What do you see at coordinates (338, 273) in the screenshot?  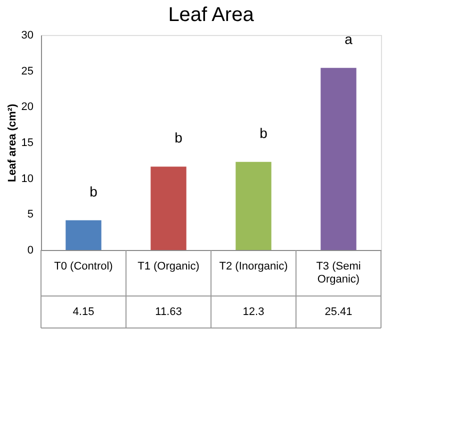 I see `x-tick-label: T3 (Semi Organic)` at bounding box center [338, 273].